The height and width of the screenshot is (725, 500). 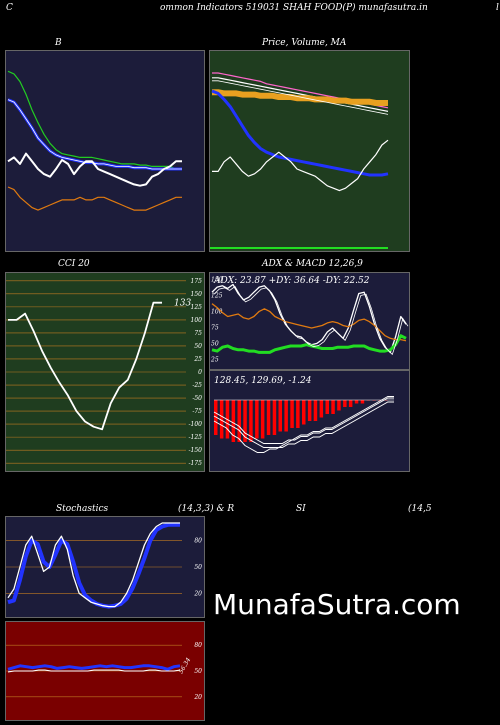 I want to click on adx-macd-title: ADX & MACD 12,26,9, so click(x=312, y=264).